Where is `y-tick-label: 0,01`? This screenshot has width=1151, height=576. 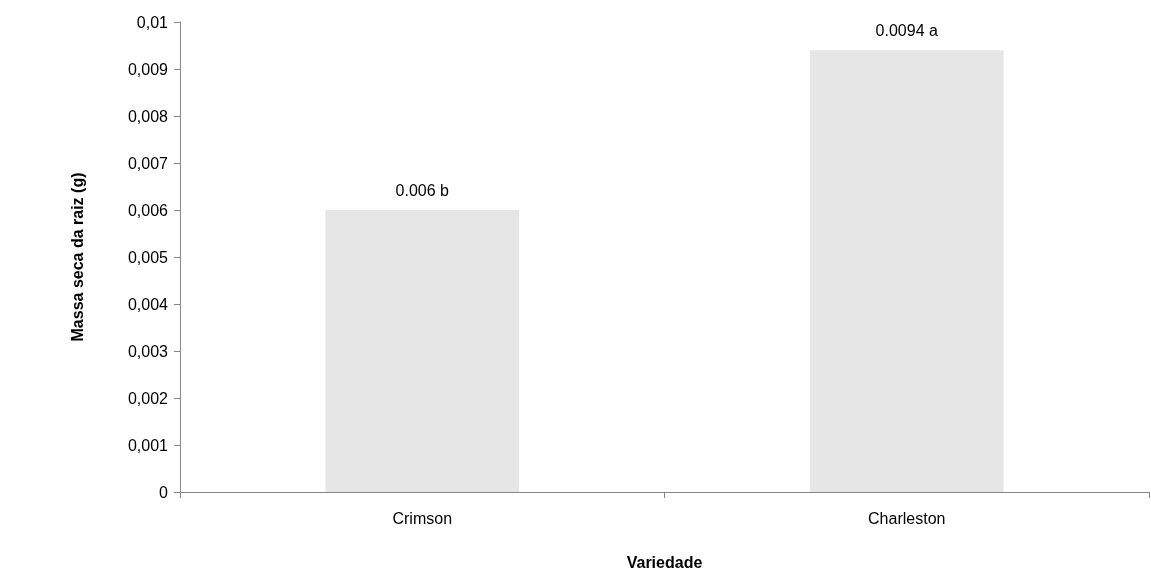
y-tick-label: 0,01 is located at coordinates (152, 22).